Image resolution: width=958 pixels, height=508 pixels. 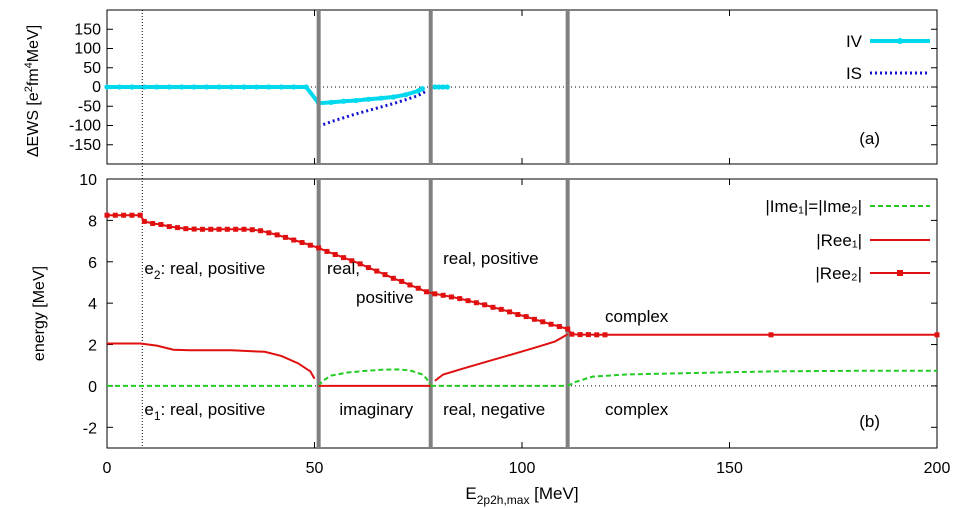 I want to click on legend-b-label: |Ree₁|, so click(x=839, y=240).